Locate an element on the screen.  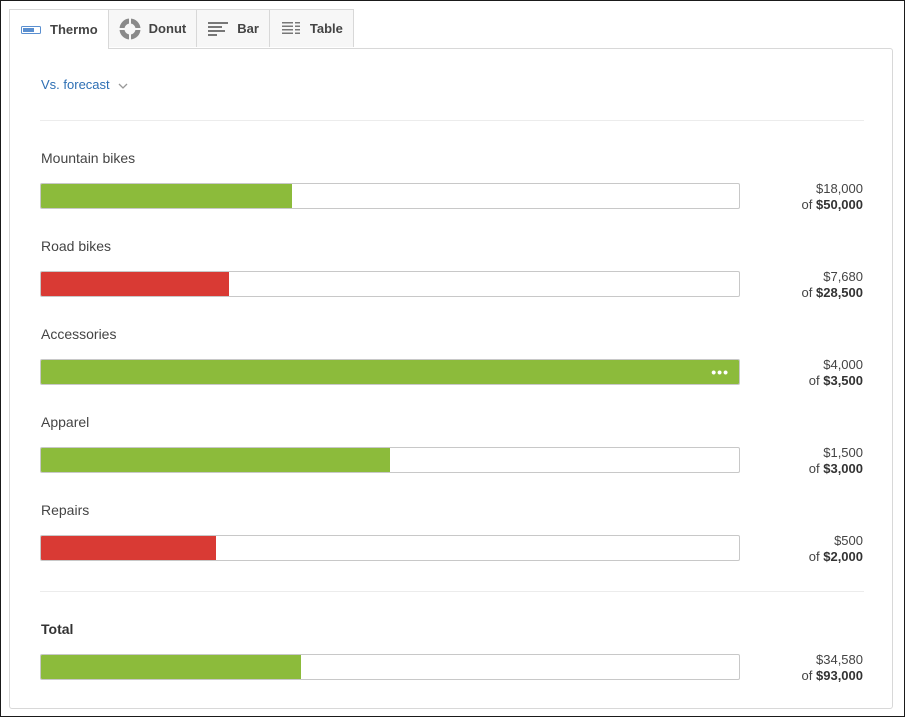
target-amount: of $50,000 is located at coordinates (832, 204).